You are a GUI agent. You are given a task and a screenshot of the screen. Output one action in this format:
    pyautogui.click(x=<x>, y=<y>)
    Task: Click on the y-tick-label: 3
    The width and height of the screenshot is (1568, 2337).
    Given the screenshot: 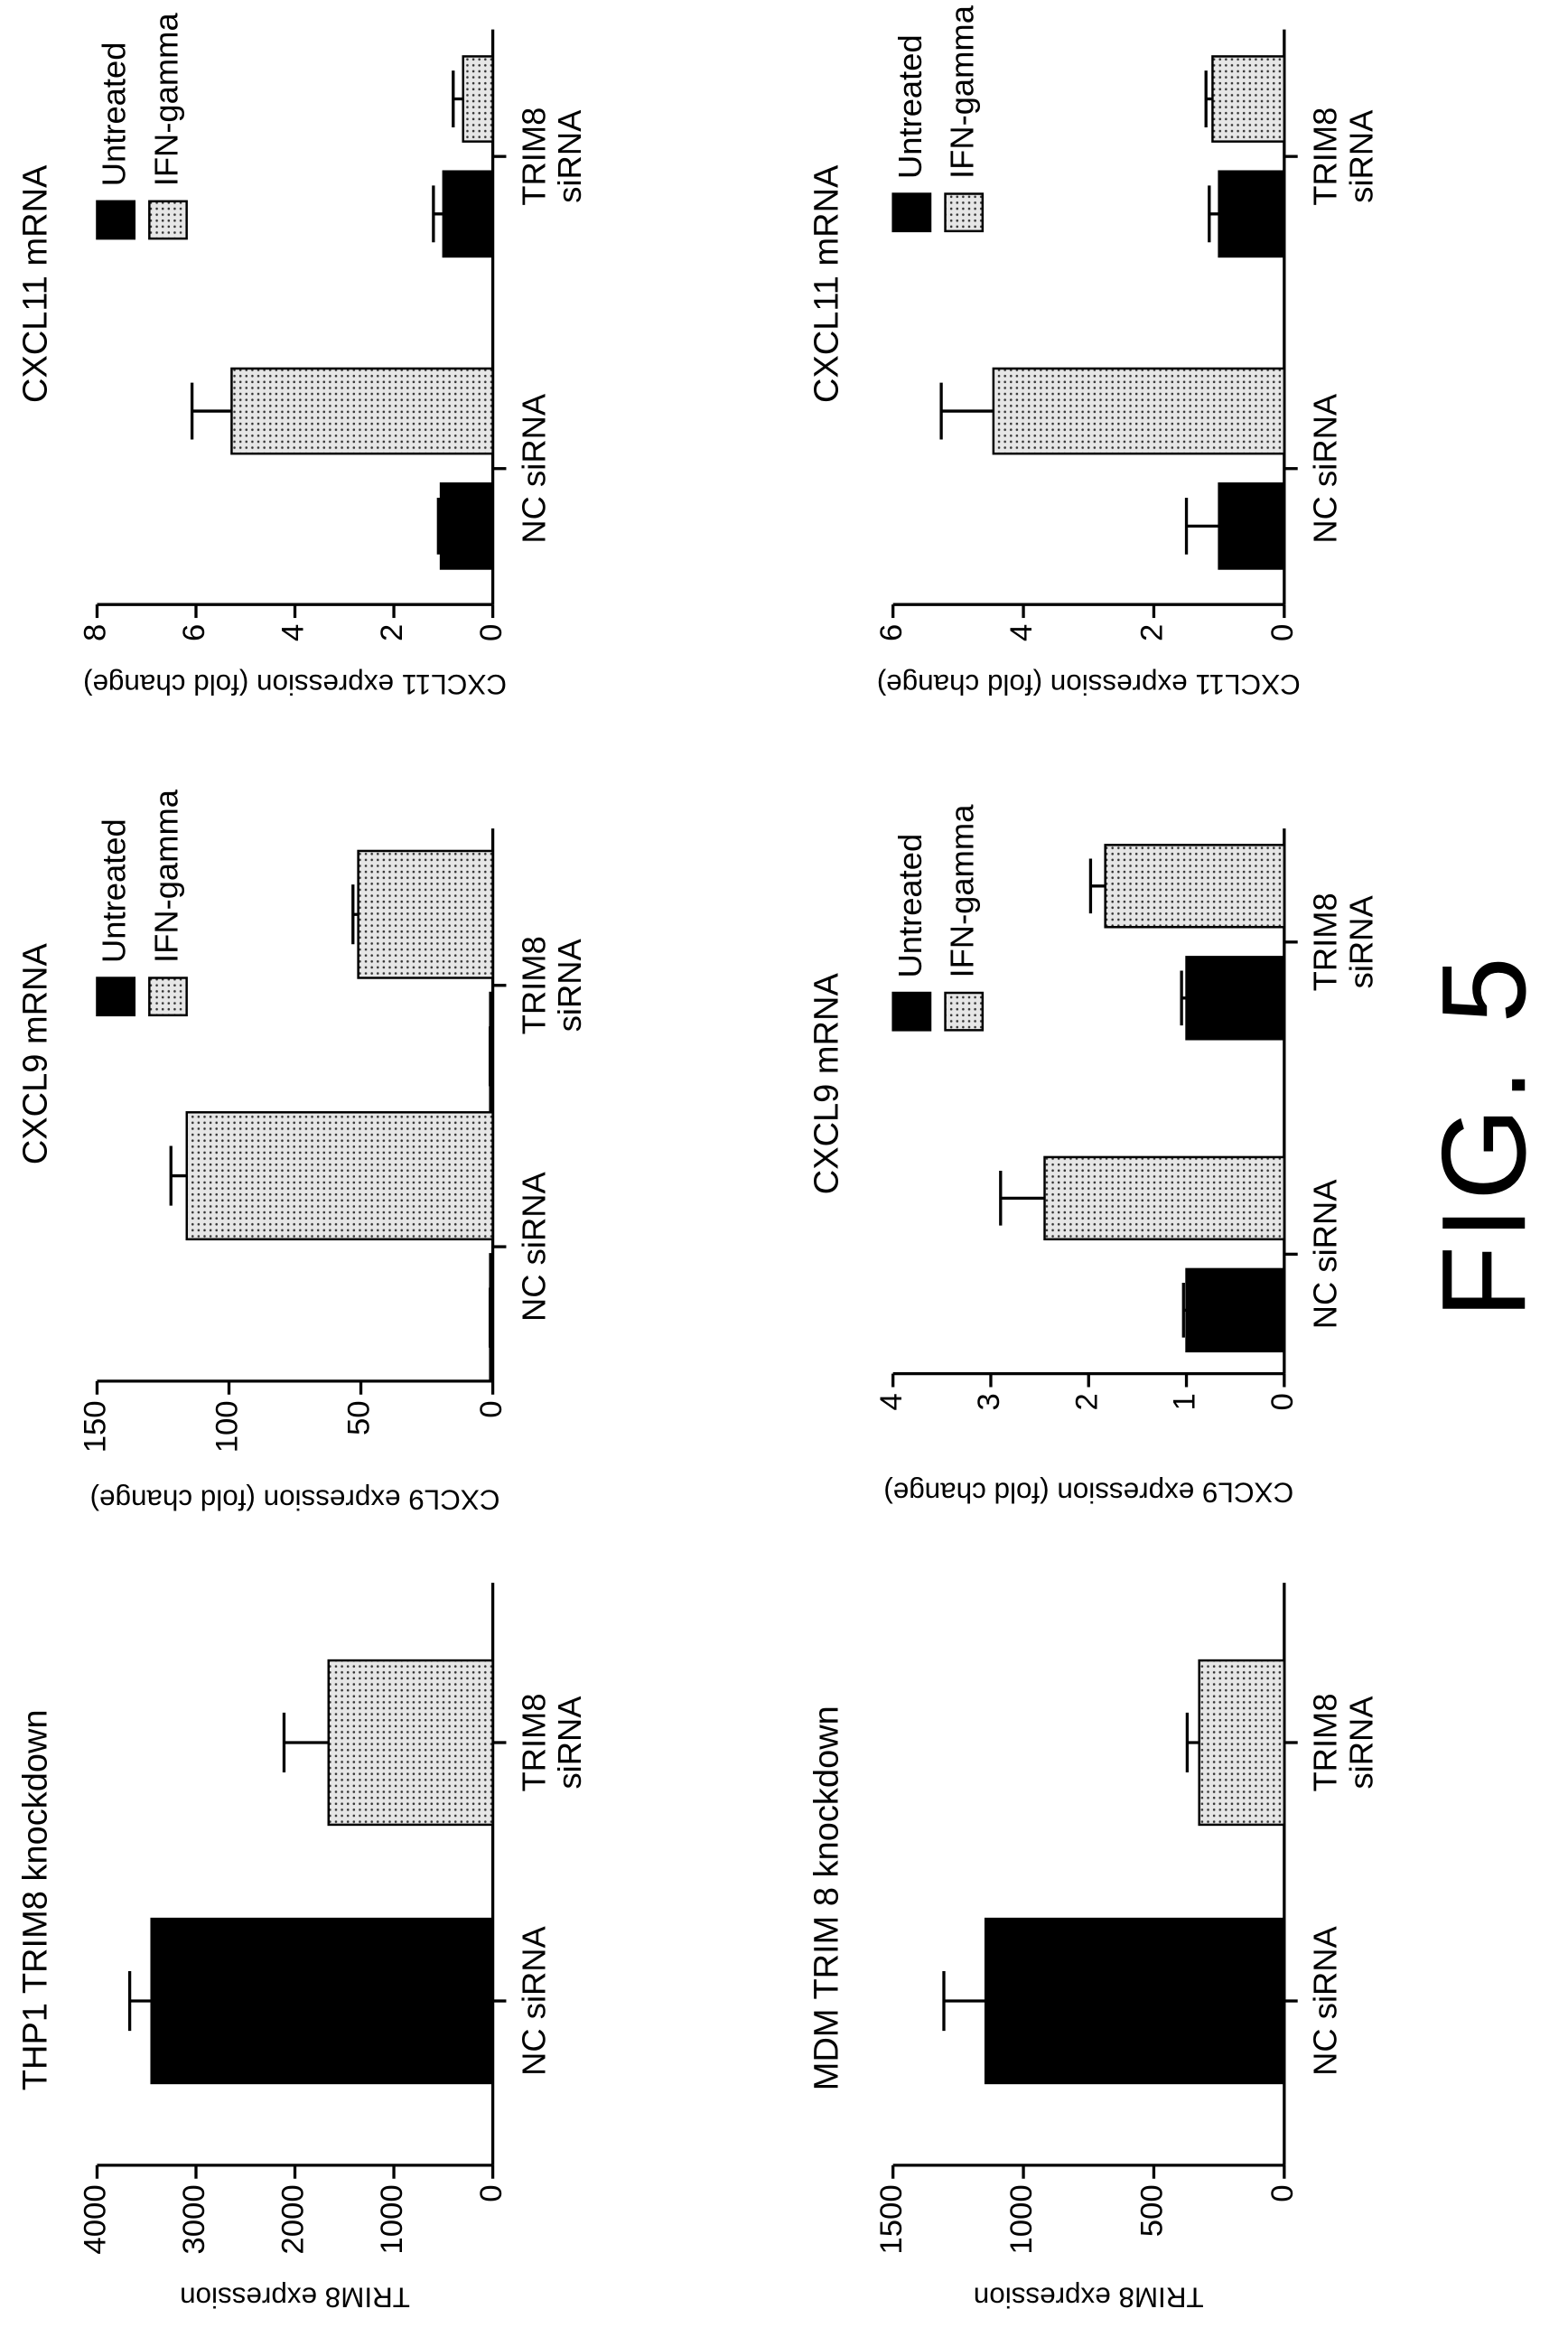 What is the action you would take?
    pyautogui.click(x=989, y=1401)
    